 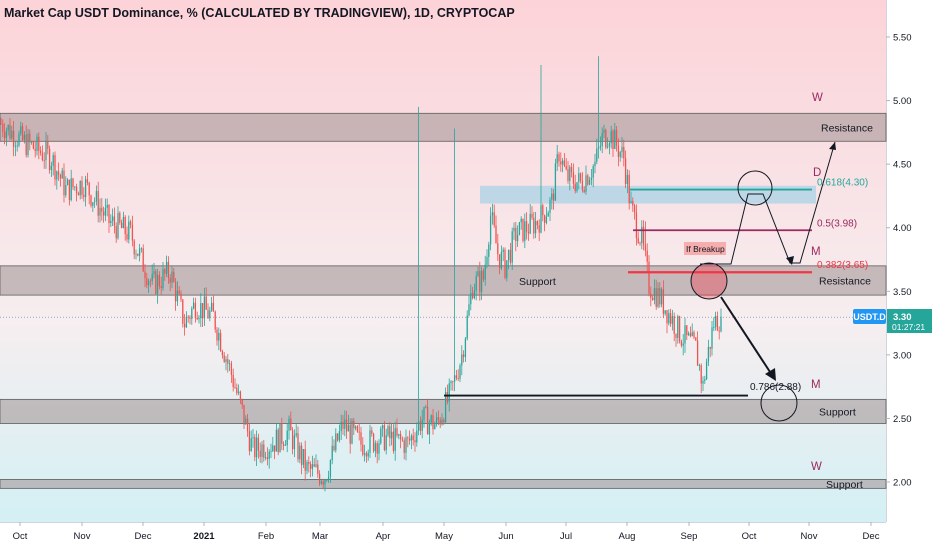 I want to click on time-axis-tick-label: May, so click(x=444, y=536).